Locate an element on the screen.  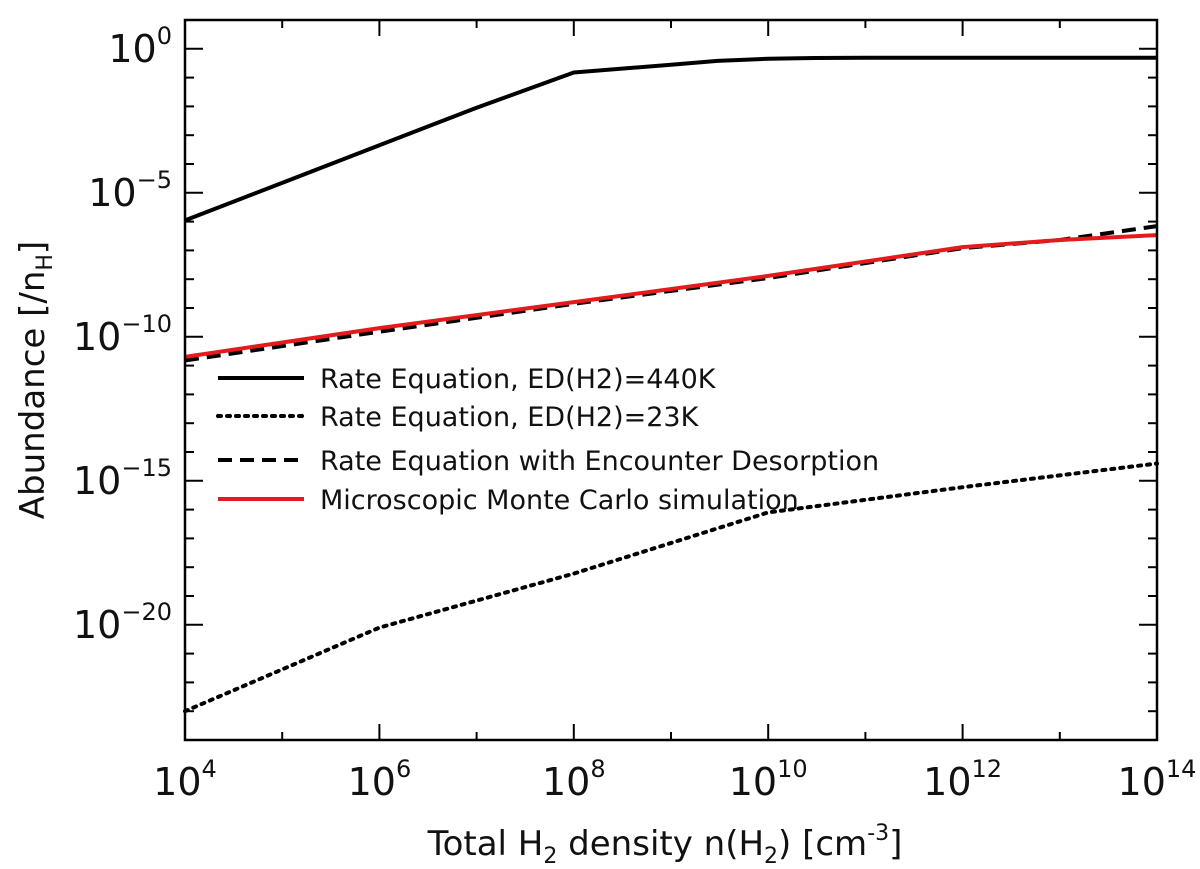
legend-label: Rate Equation, ED(H2)=23K is located at coordinates (510, 417).